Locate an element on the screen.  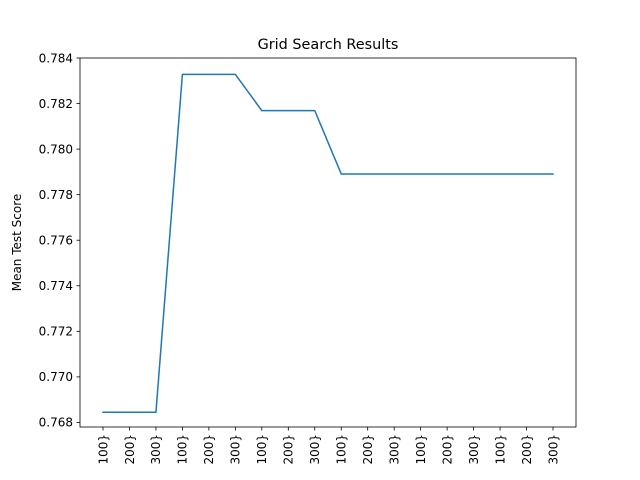
y-tick-label: 0.776 is located at coordinates (56, 241).